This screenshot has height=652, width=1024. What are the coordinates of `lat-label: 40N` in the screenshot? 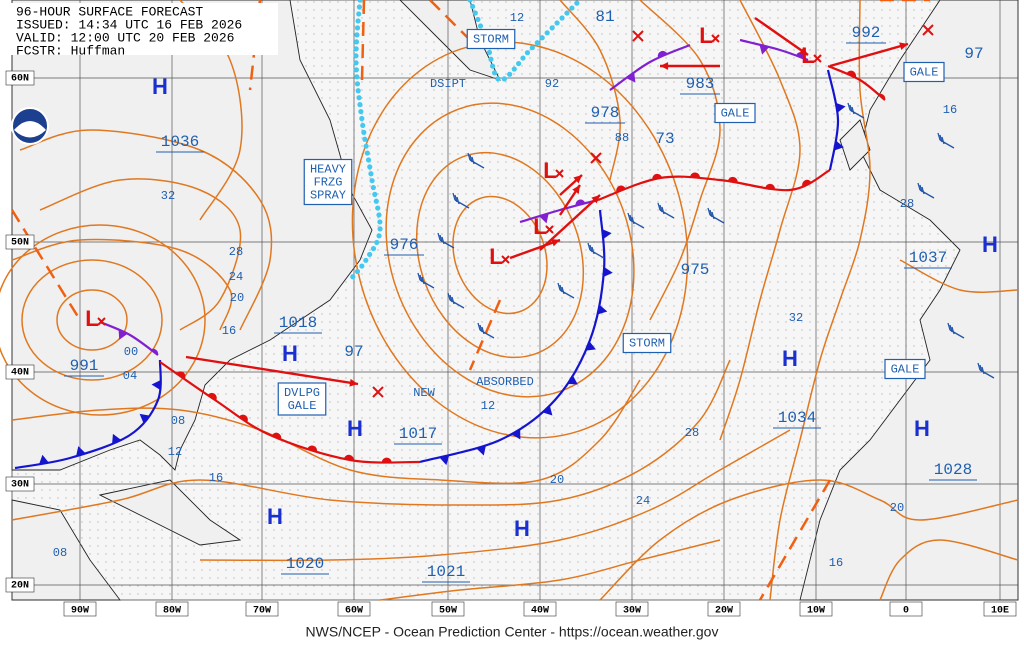 It's located at (20, 373).